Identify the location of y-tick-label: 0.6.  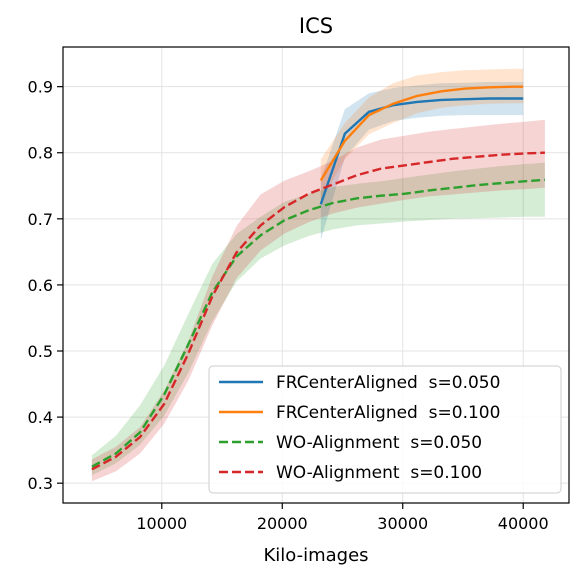
(40, 285).